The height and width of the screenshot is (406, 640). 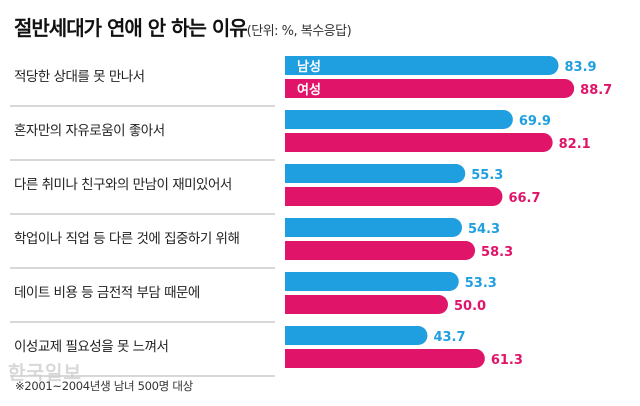 What do you see at coordinates (535, 121) in the screenshot?
I see `value-label: 69.9` at bounding box center [535, 121].